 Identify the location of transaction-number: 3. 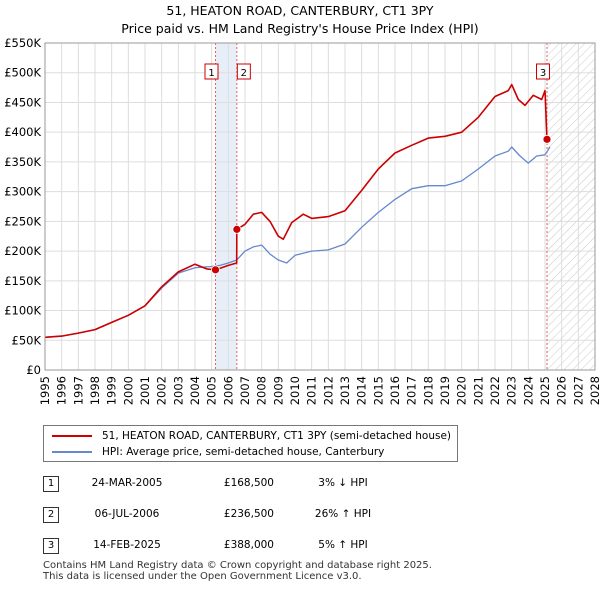
(51, 546).